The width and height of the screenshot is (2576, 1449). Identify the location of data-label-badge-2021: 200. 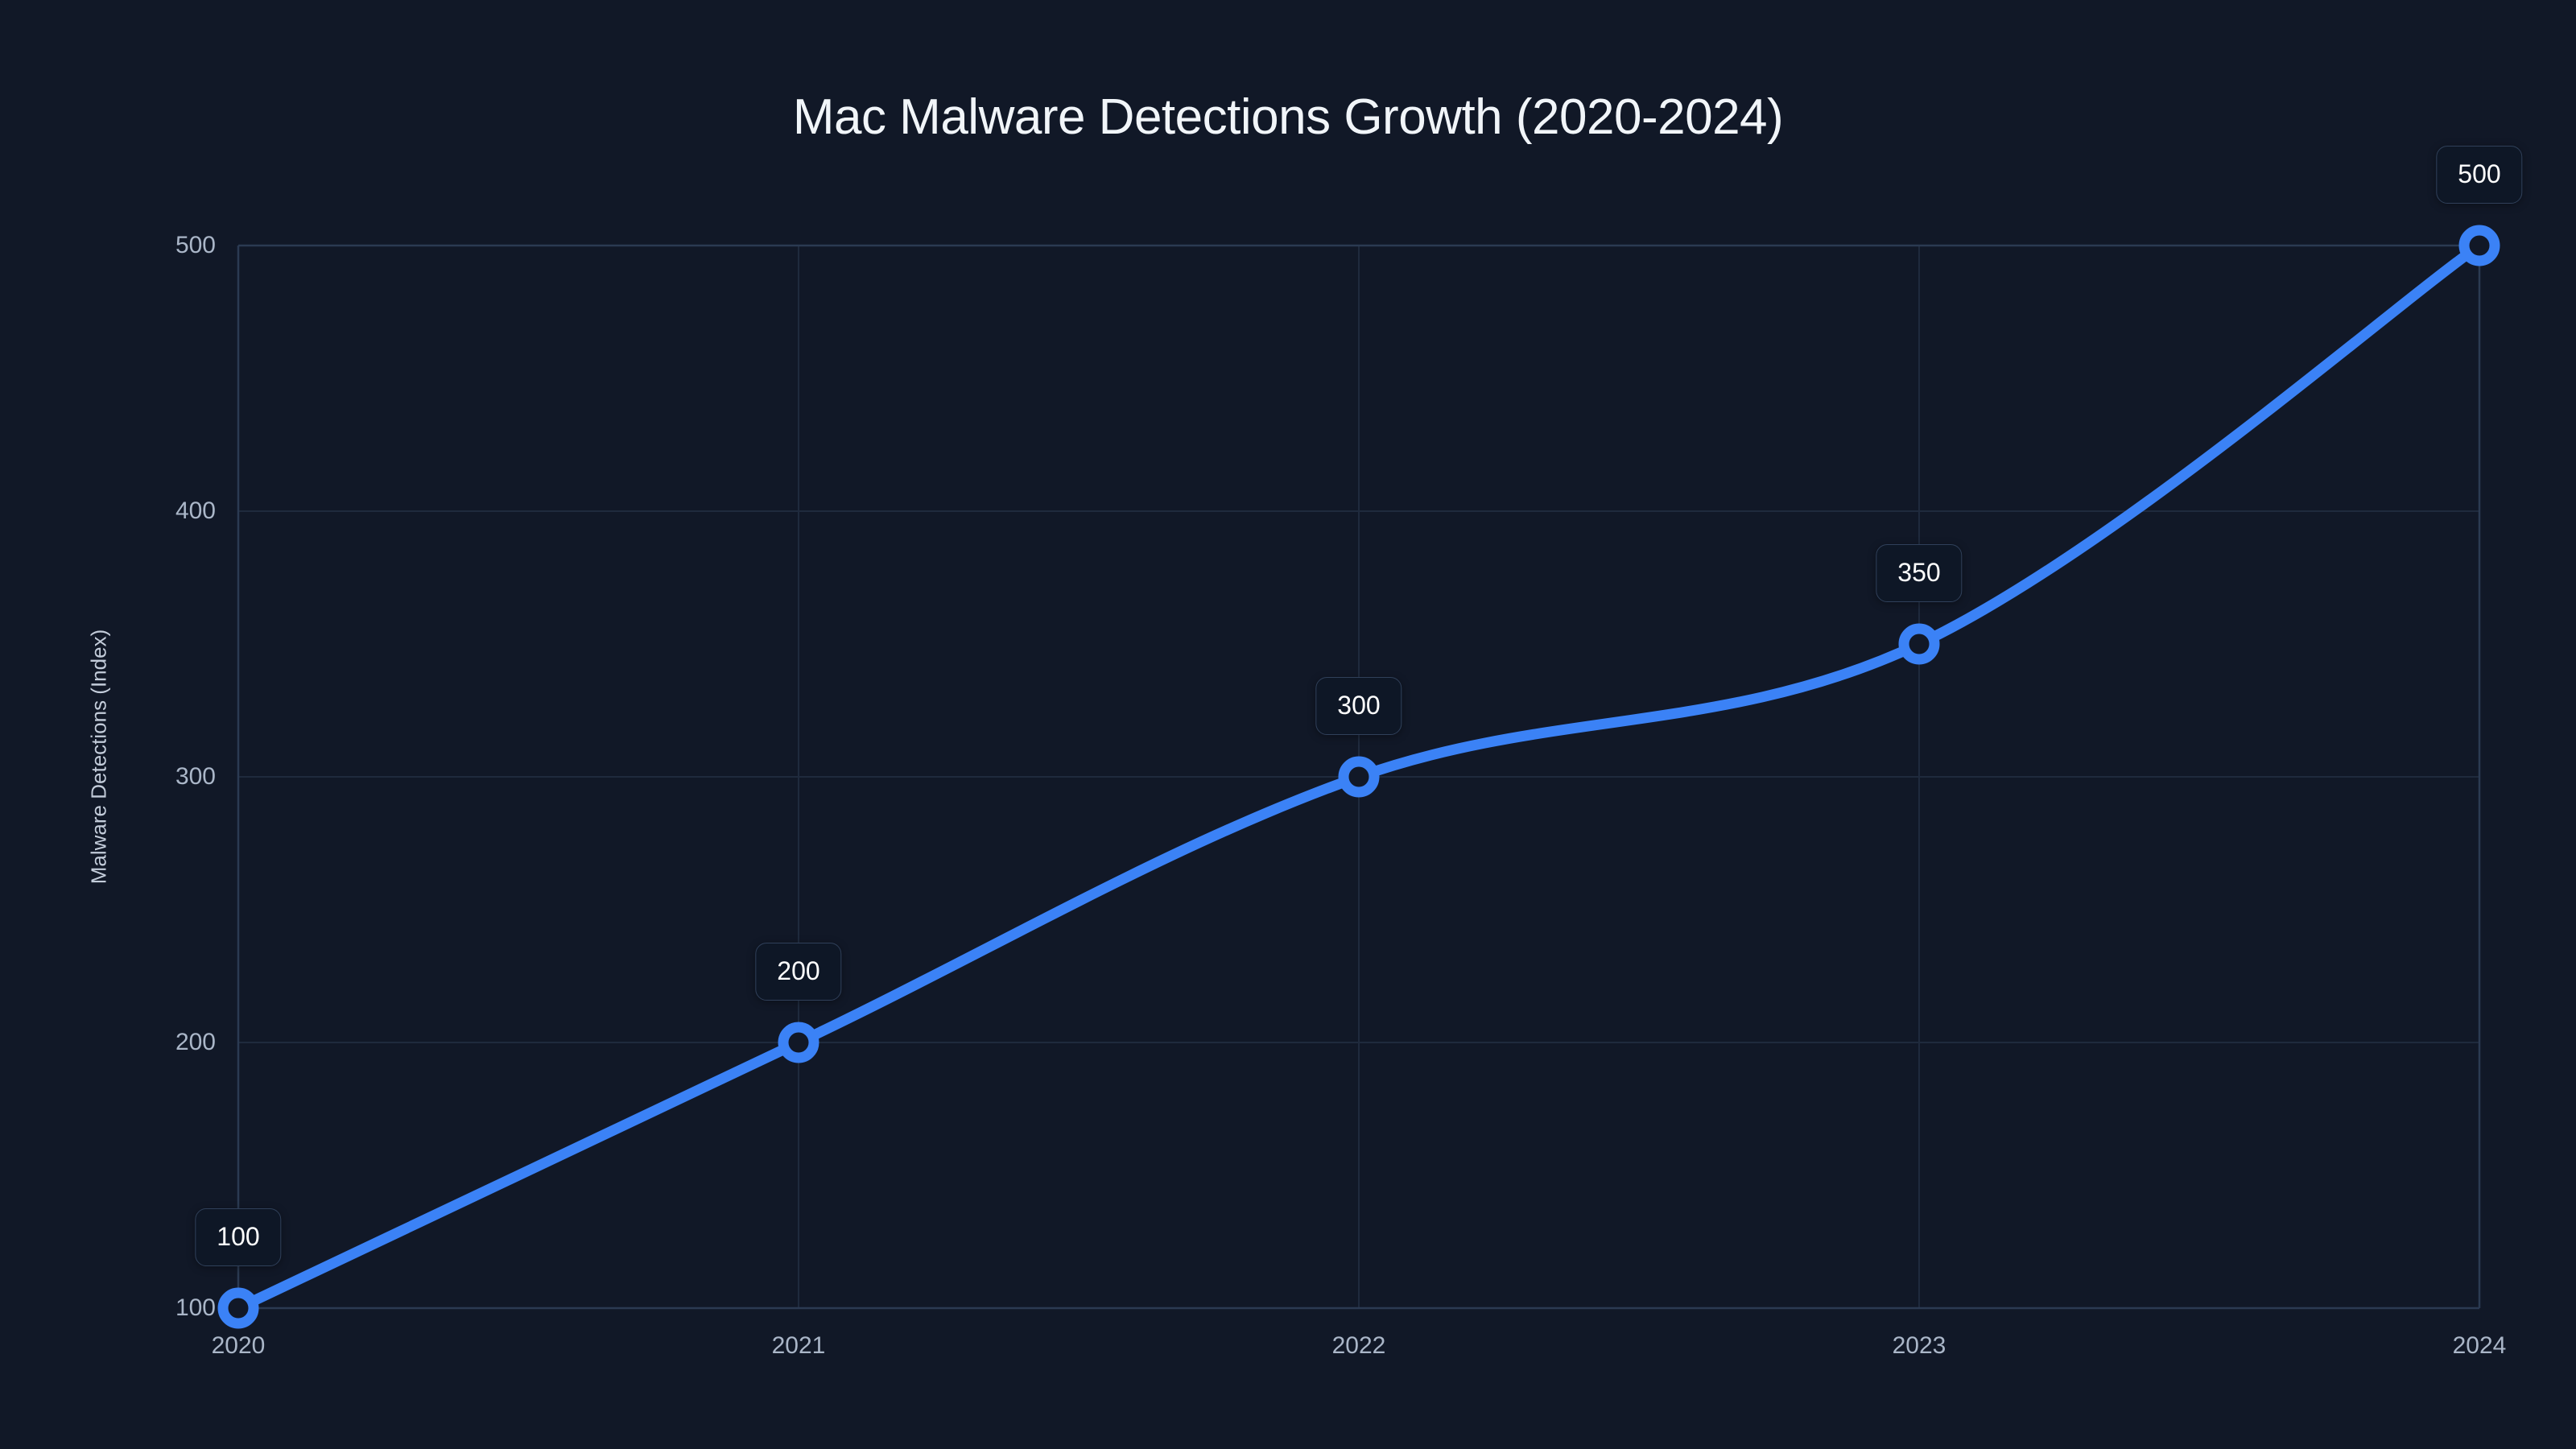
(798, 972).